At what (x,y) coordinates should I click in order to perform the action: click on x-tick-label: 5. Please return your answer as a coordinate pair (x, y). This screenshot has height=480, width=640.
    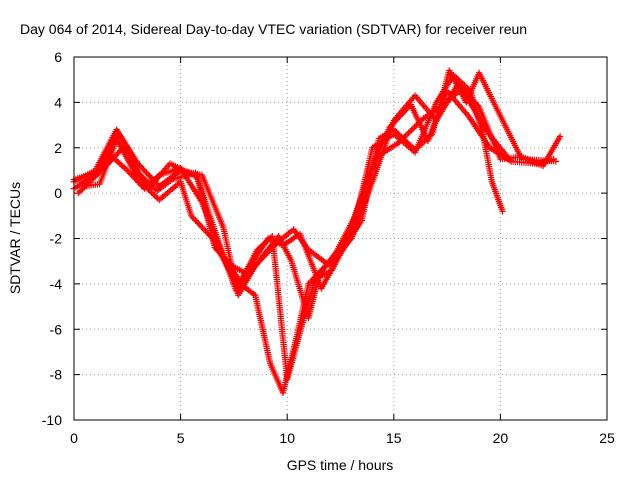
    Looking at the image, I should click on (181, 438).